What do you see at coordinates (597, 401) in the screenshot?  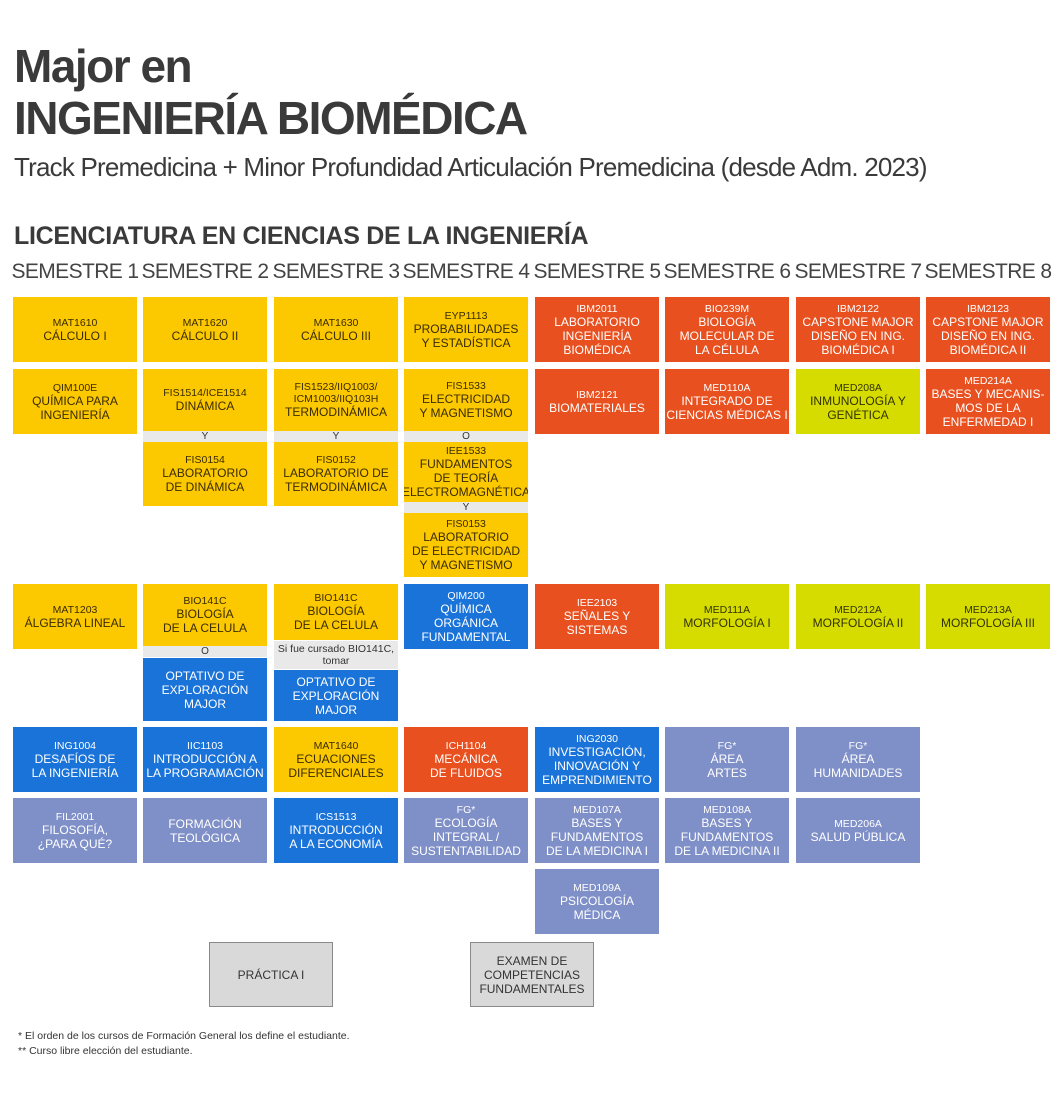 I see `course-box: IBM2121 BIOMATERIALES` at bounding box center [597, 401].